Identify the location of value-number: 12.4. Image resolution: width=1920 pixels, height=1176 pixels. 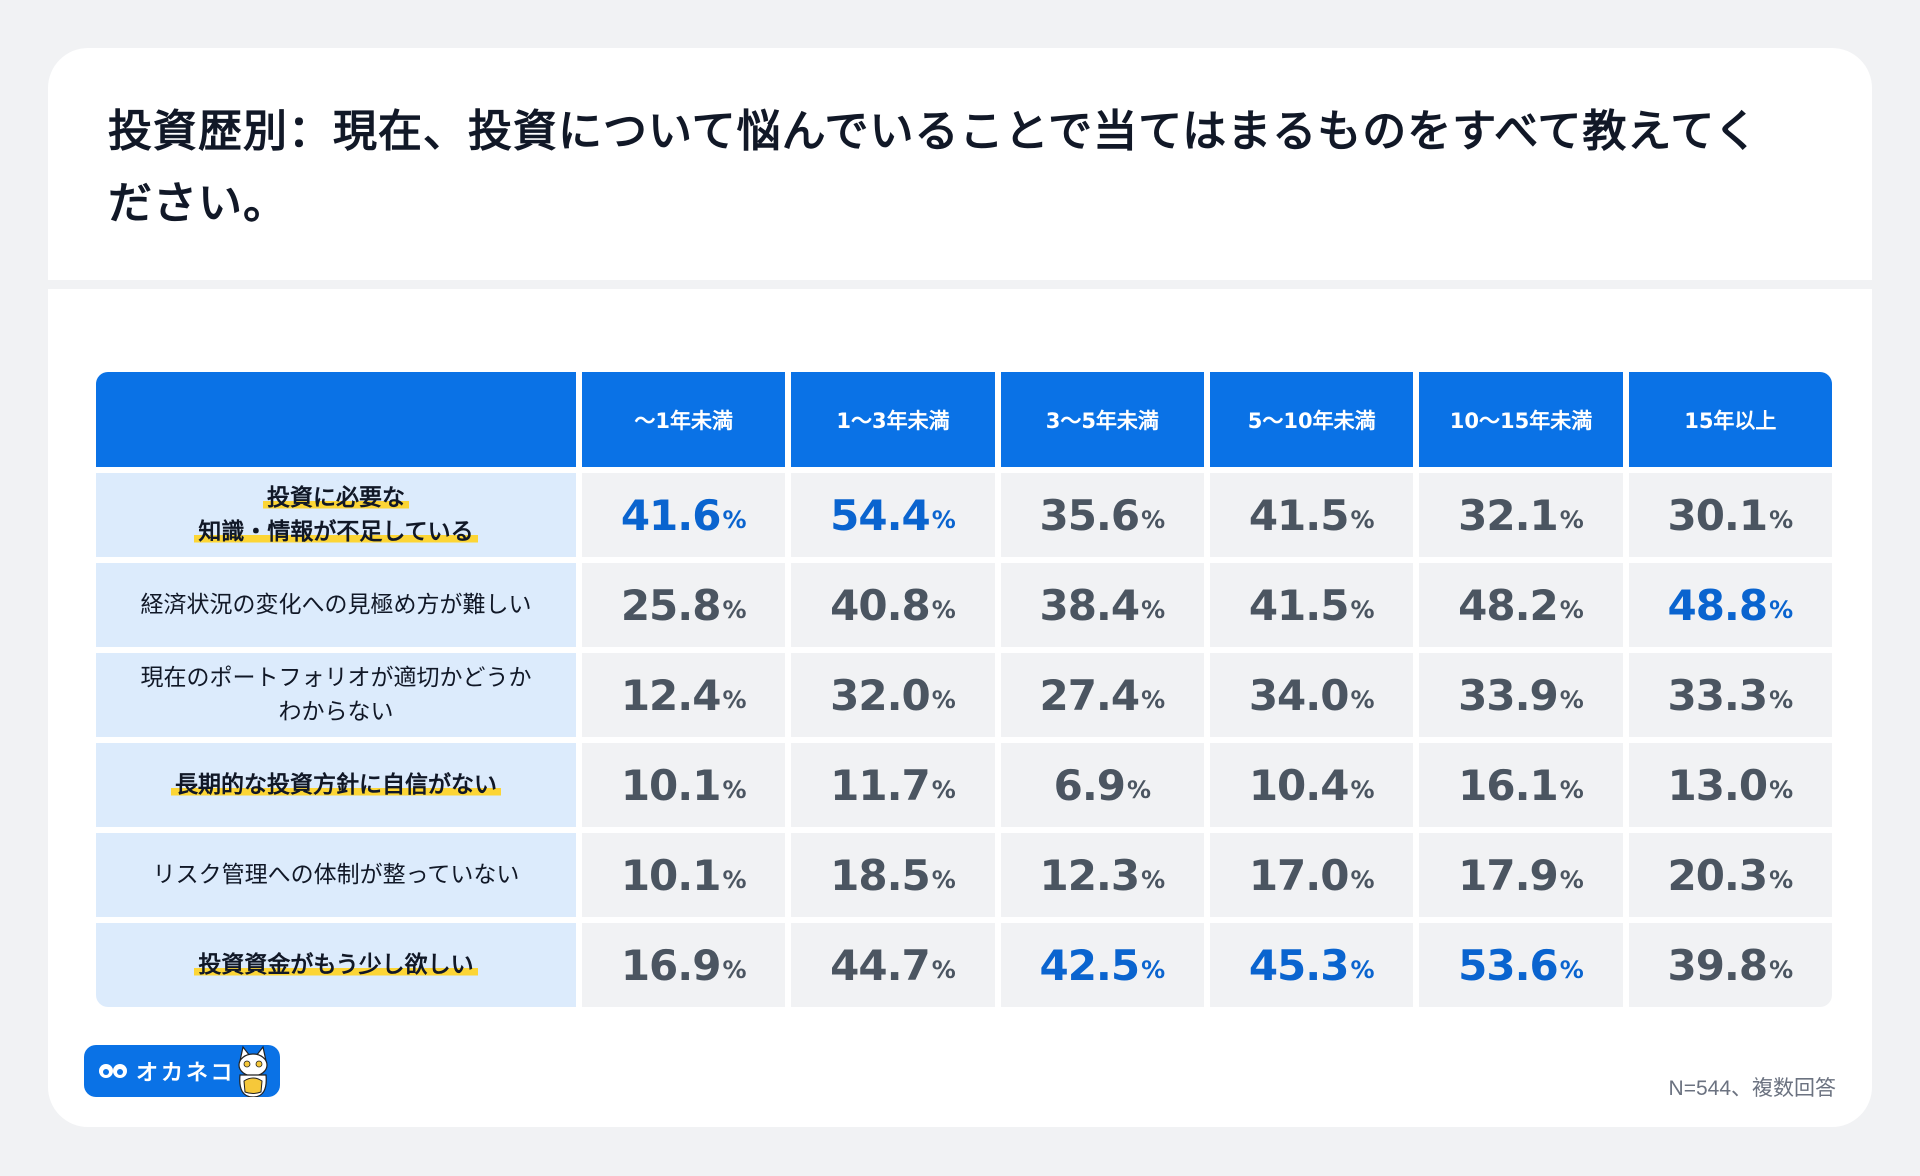
(671, 695).